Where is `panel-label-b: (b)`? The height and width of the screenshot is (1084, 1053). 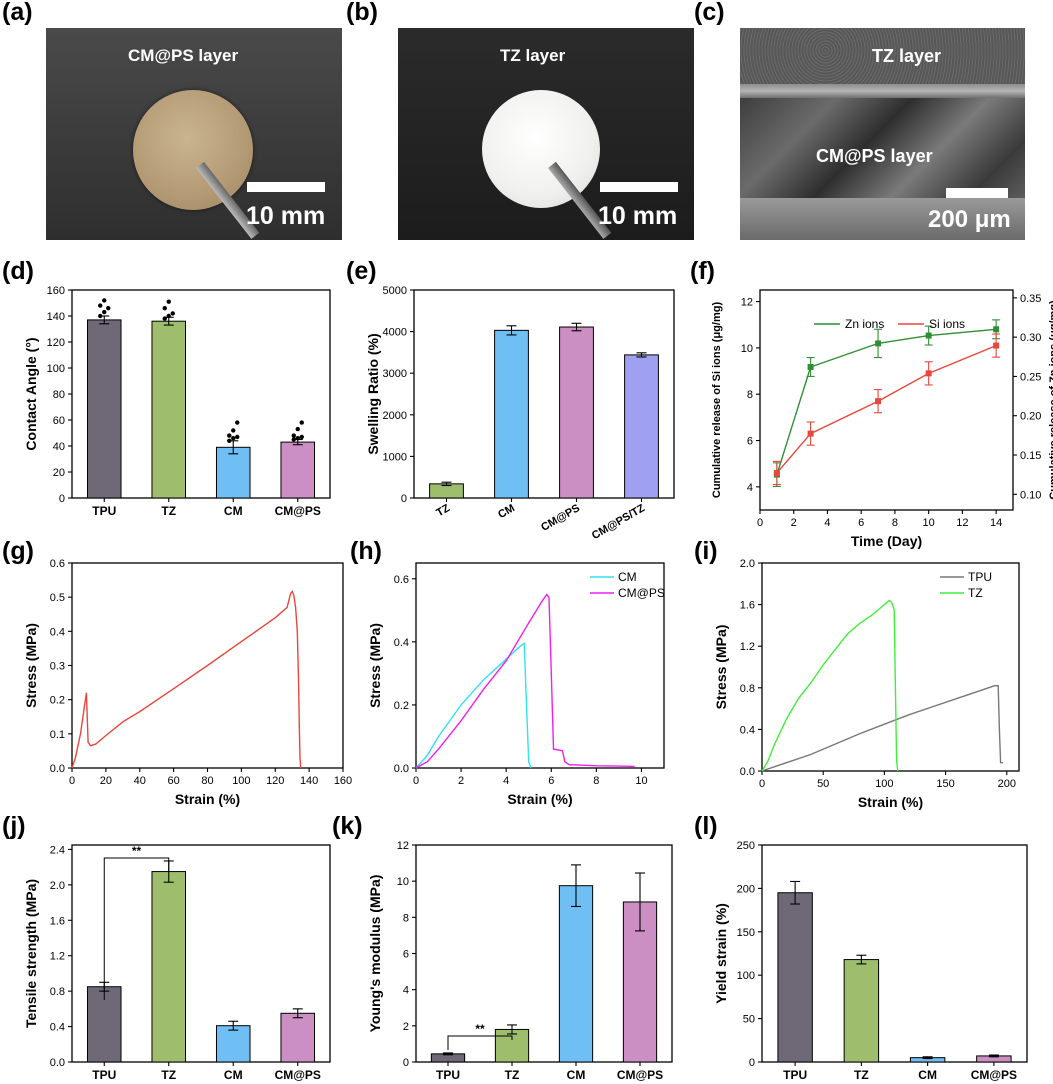 panel-label-b: (b) is located at coordinates (362, 13).